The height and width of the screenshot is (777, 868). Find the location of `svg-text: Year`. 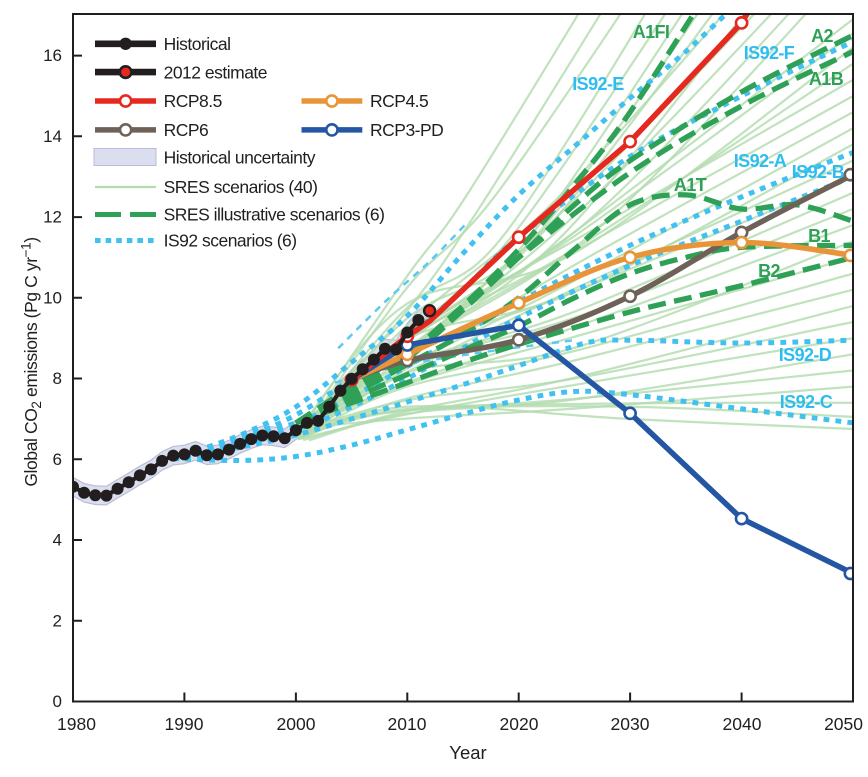

svg-text: Year is located at coordinates (467, 752).